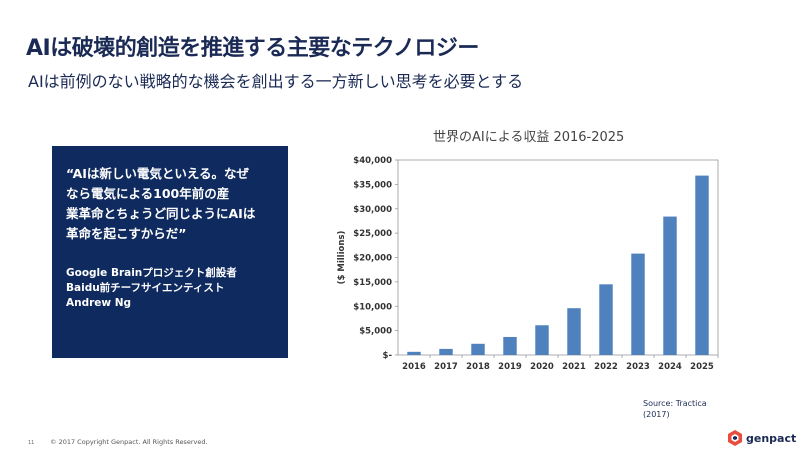  I want to click on source-line: Source: Tractica, so click(675, 403).